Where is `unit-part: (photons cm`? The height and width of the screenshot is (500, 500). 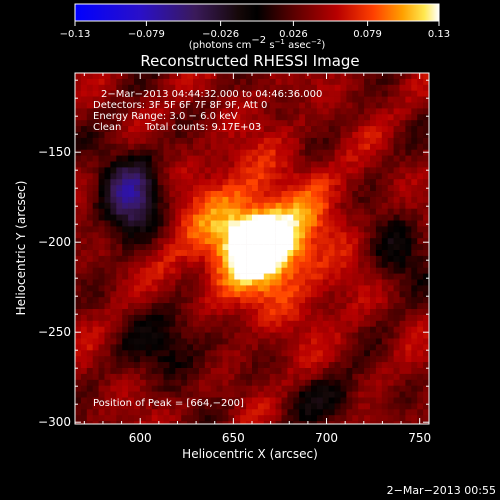 unit-part: (photons cm is located at coordinates (220, 45).